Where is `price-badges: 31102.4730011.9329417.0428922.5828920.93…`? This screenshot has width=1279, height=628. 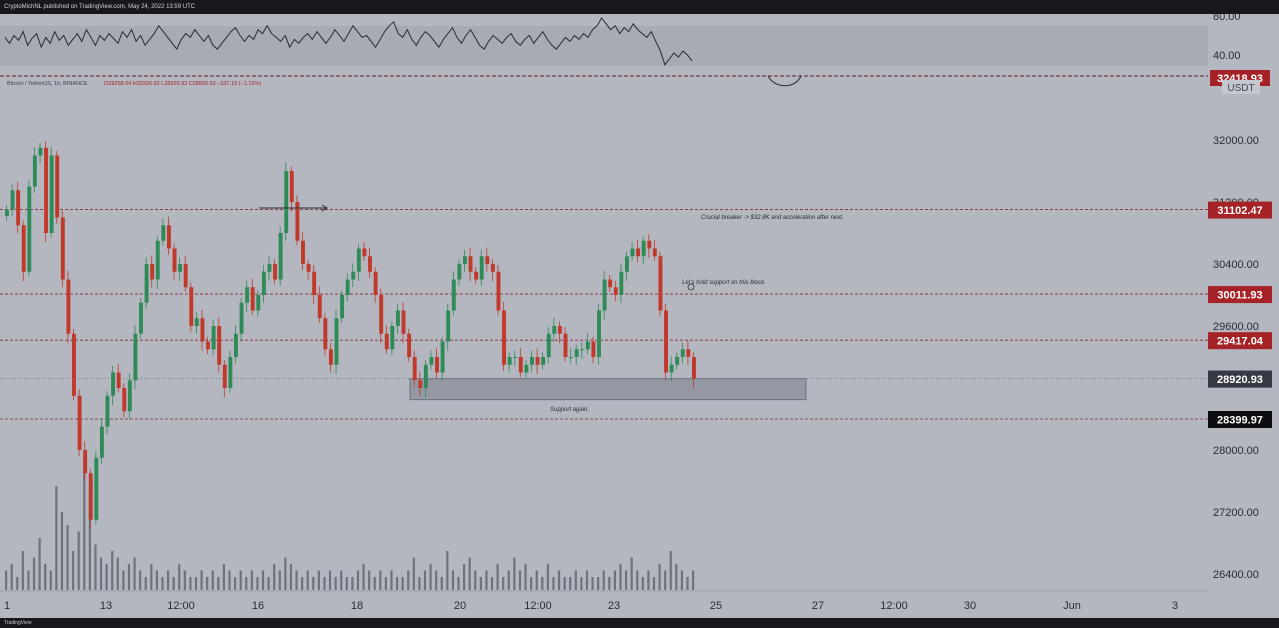
price-badges: 31102.4730011.9329417.0428922.5828920.93… is located at coordinates (1240, 315).